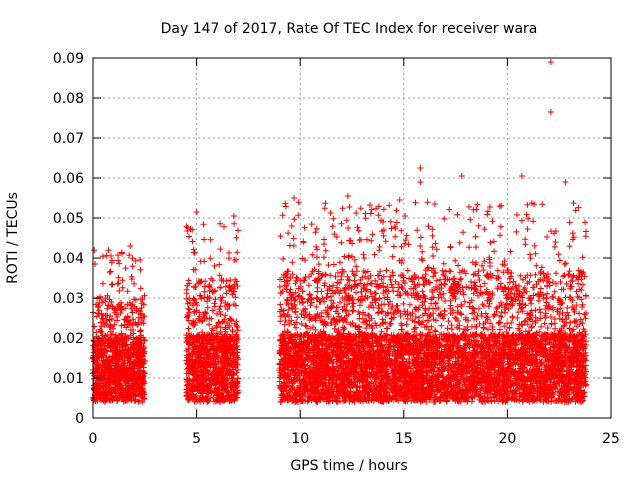 This screenshot has width=640, height=480. Describe the element at coordinates (68, 259) in the screenshot. I see `y-tick-label: 0.04` at that location.